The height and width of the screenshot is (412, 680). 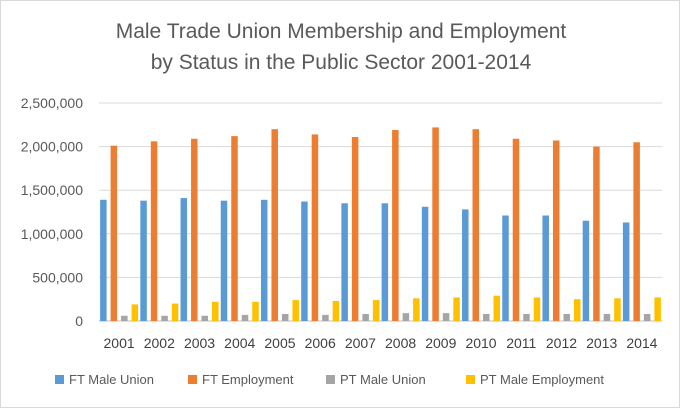 I want to click on x-tick-label: 2011, so click(x=521, y=343).